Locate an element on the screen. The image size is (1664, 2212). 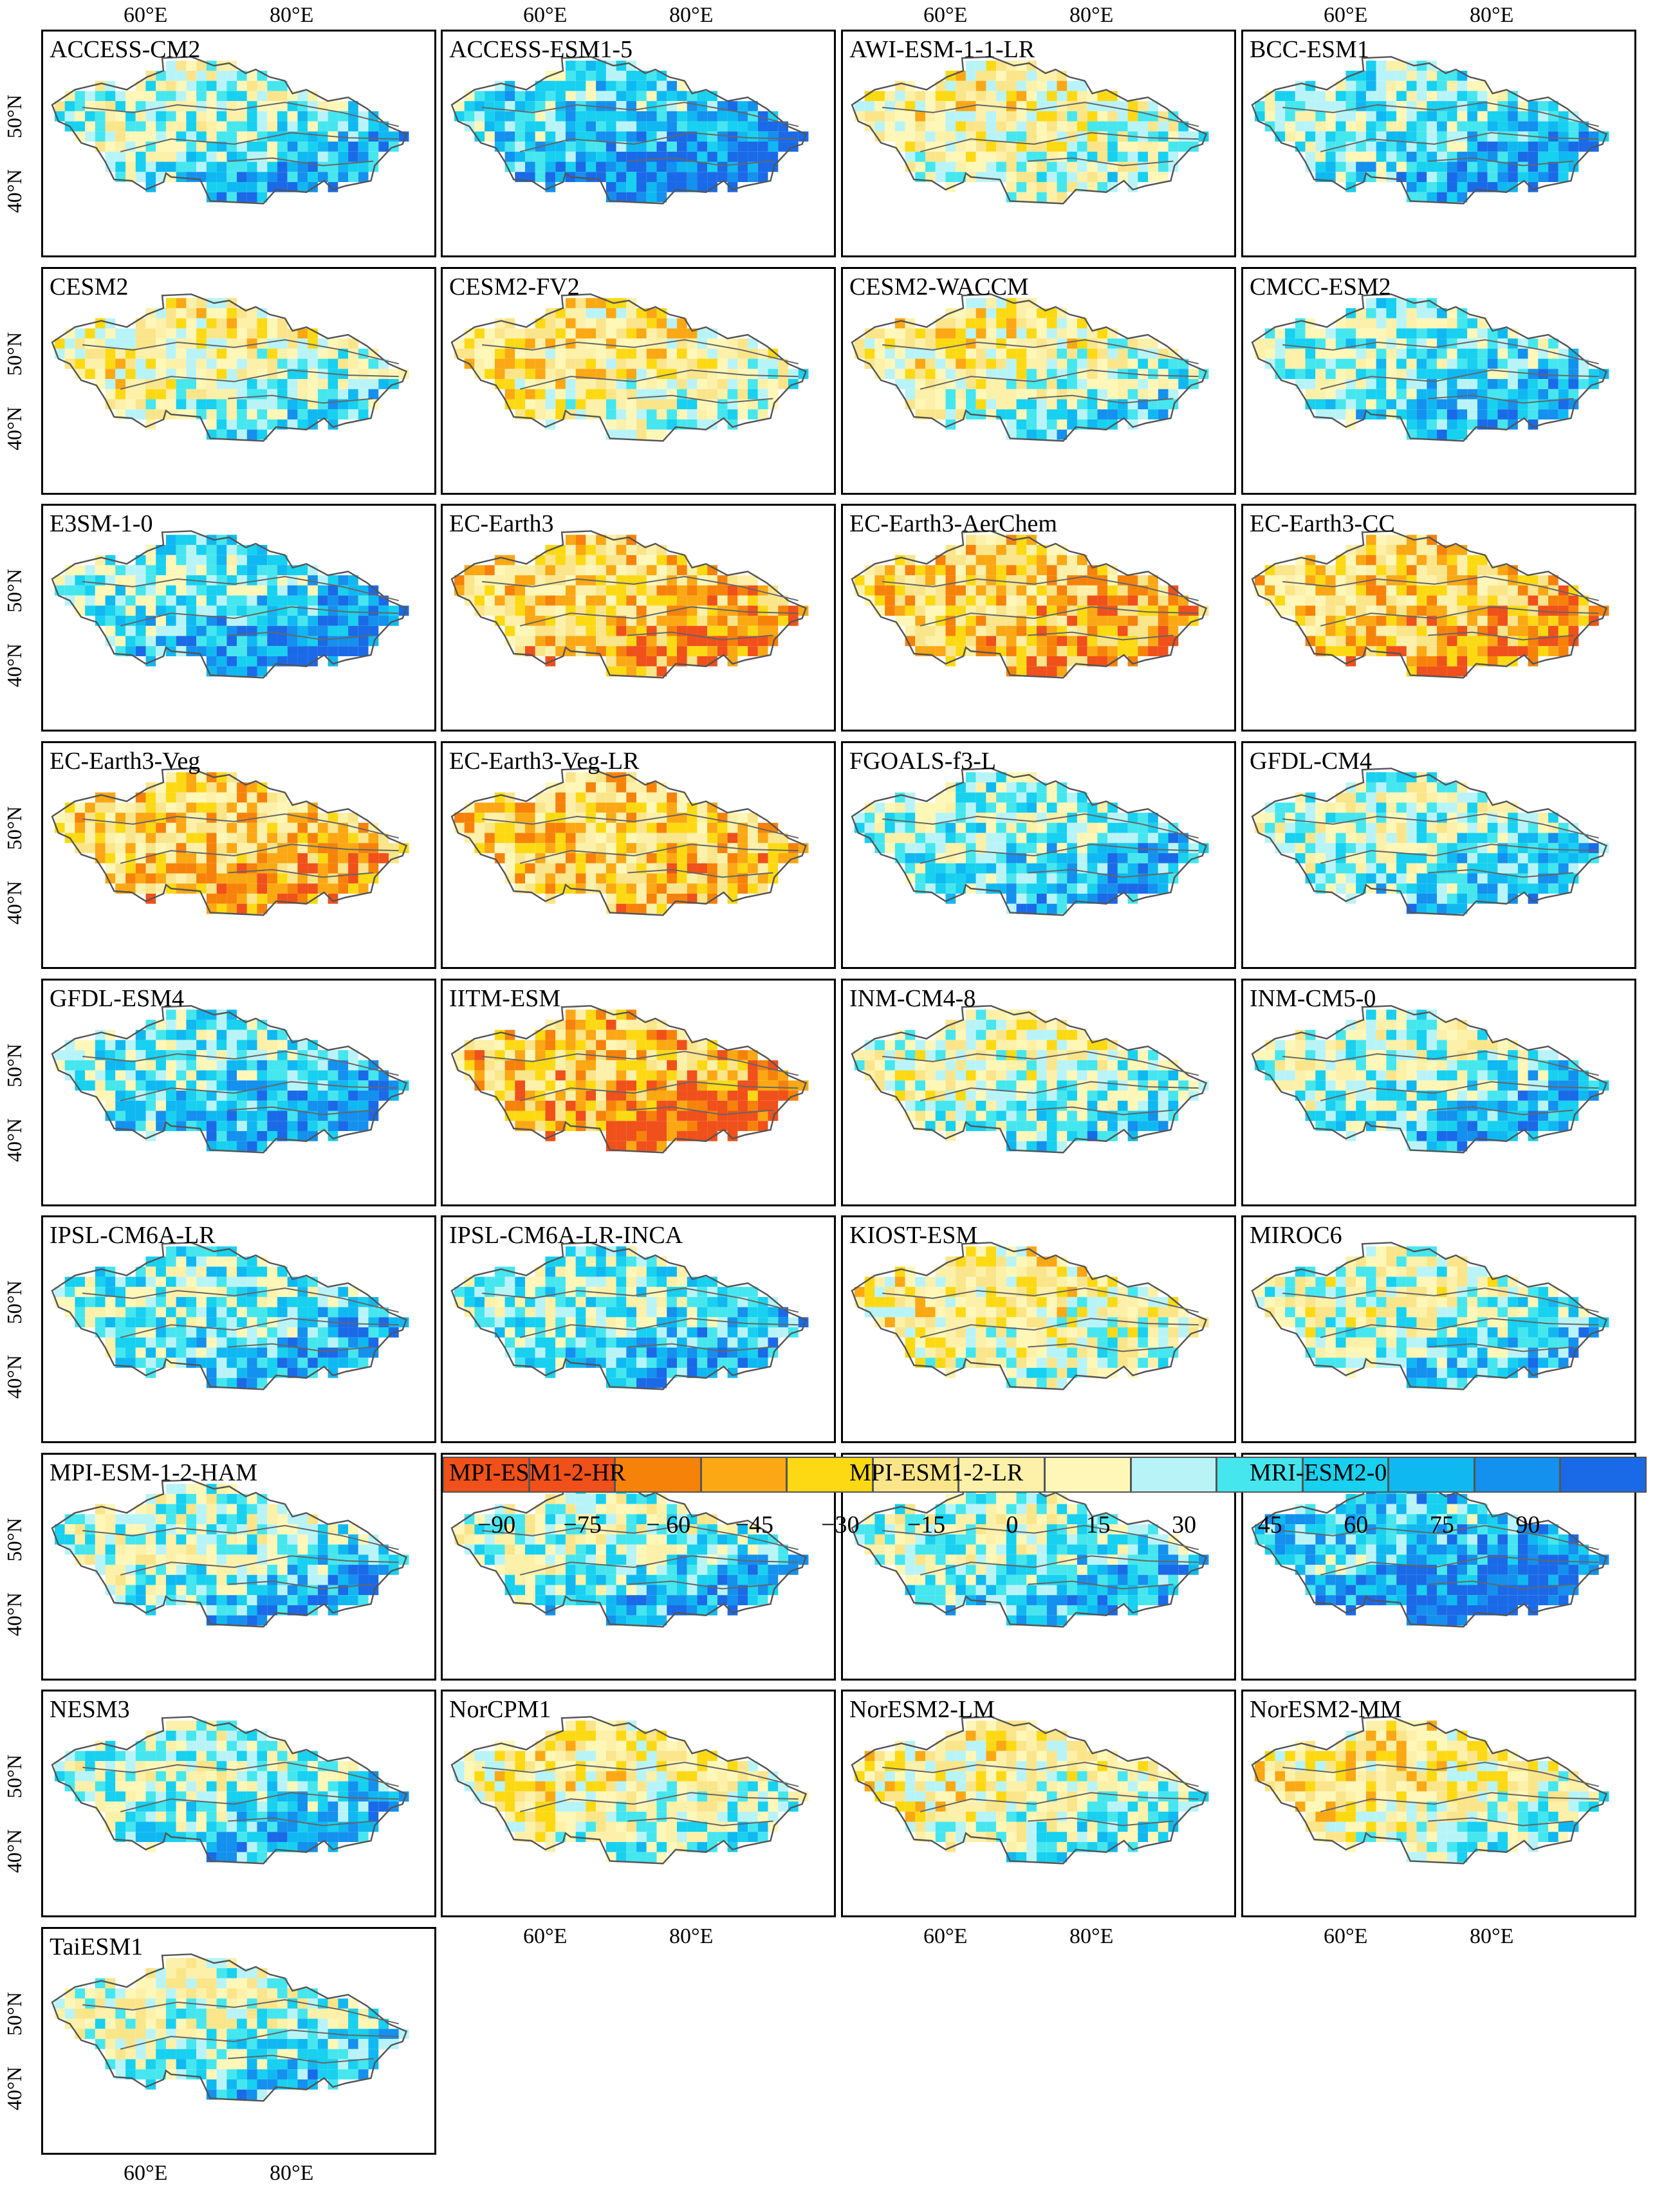
colorbar-tick-label: −90 is located at coordinates (497, 1524).